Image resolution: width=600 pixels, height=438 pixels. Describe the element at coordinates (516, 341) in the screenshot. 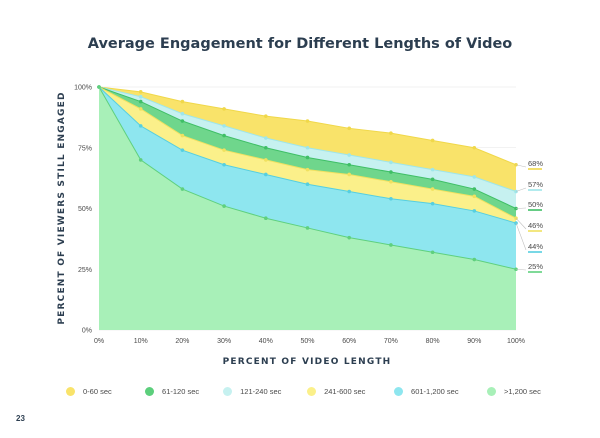

I see `x-tick-label: 100%` at that location.